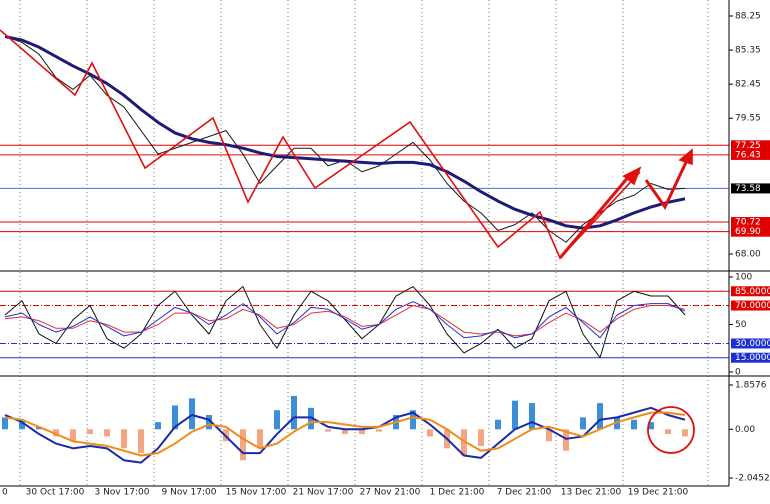 The width and height of the screenshot is (770, 504). I want to click on x-tick-label: 19 Dec 21:00, so click(658, 493).